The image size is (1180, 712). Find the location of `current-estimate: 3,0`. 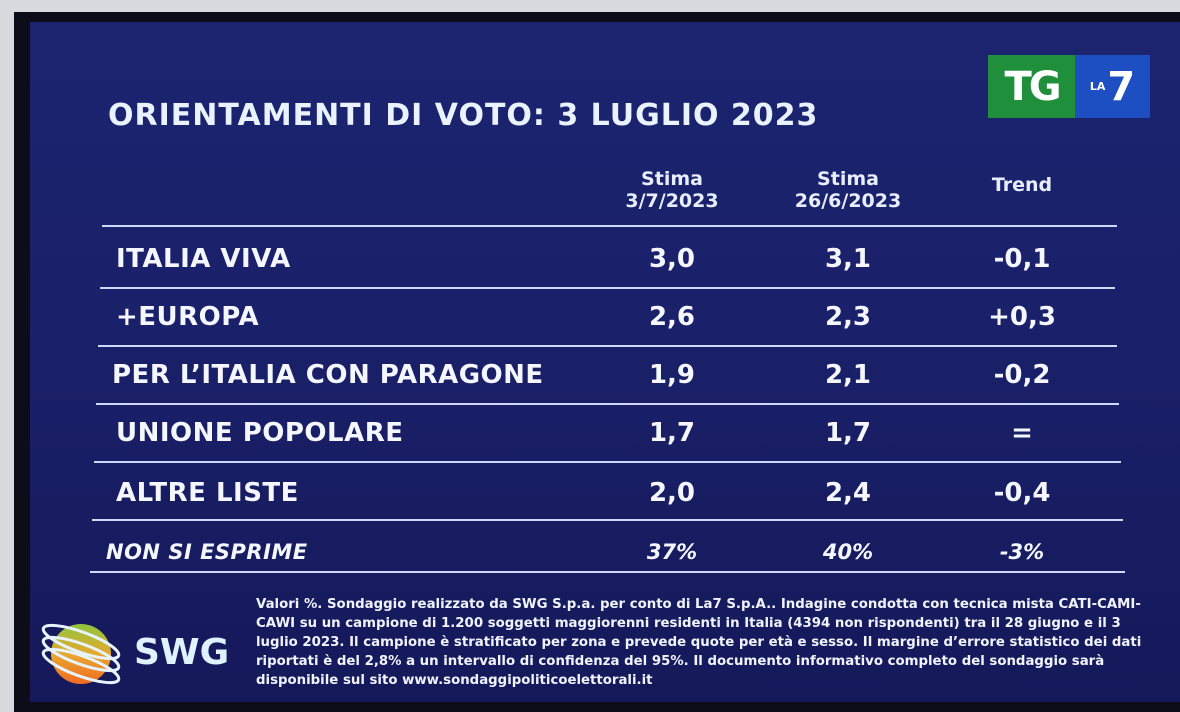

current-estimate: 3,0 is located at coordinates (672, 259).